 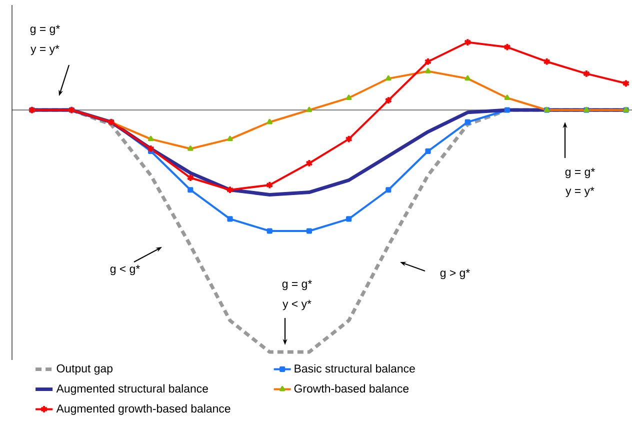 I want to click on legend-label: Augmented growth-based balance, so click(x=143, y=409).